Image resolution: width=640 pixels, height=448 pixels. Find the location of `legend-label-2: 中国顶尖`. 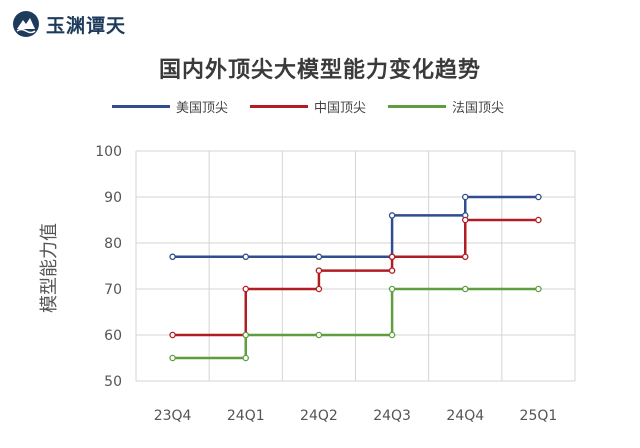

legend-label-2: 中国顶尖 is located at coordinates (340, 108).